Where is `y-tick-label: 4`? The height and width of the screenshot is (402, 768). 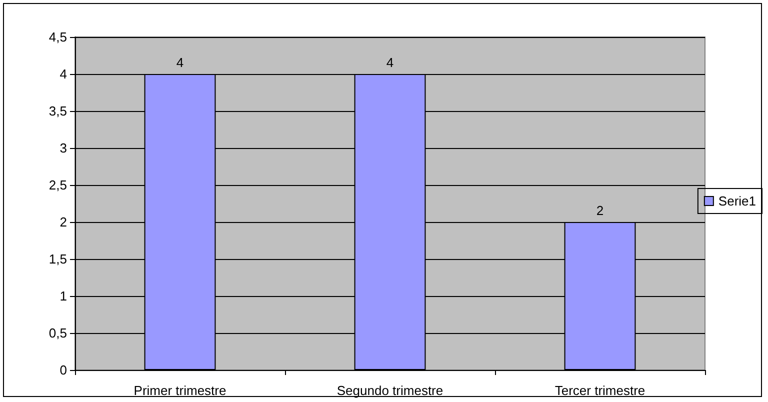 y-tick-label: 4 is located at coordinates (63, 74).